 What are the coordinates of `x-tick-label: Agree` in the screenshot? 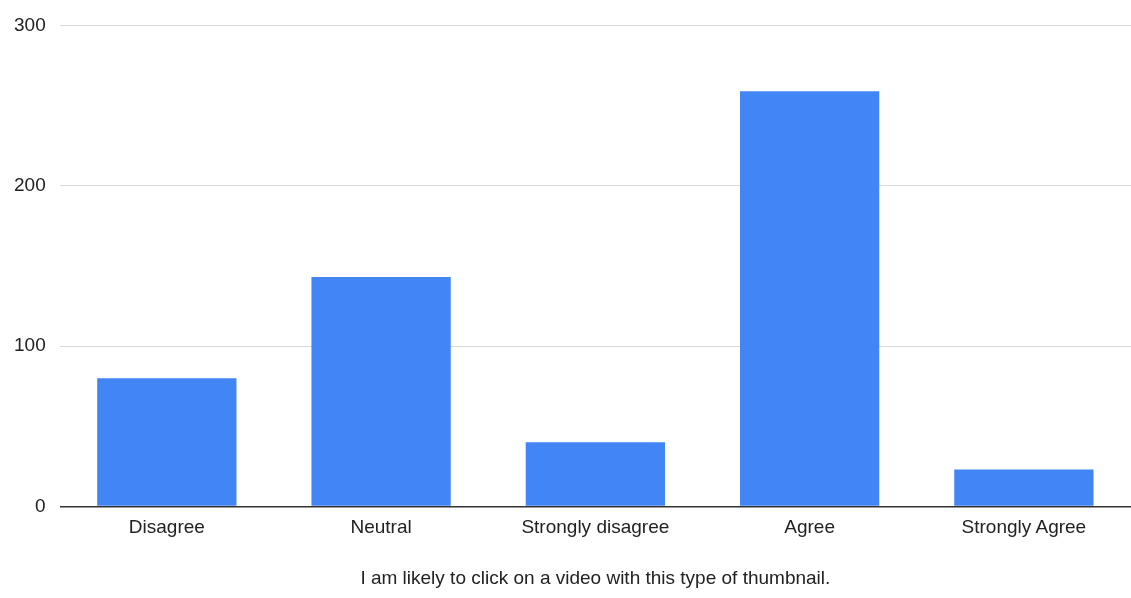 It's located at (809, 527).